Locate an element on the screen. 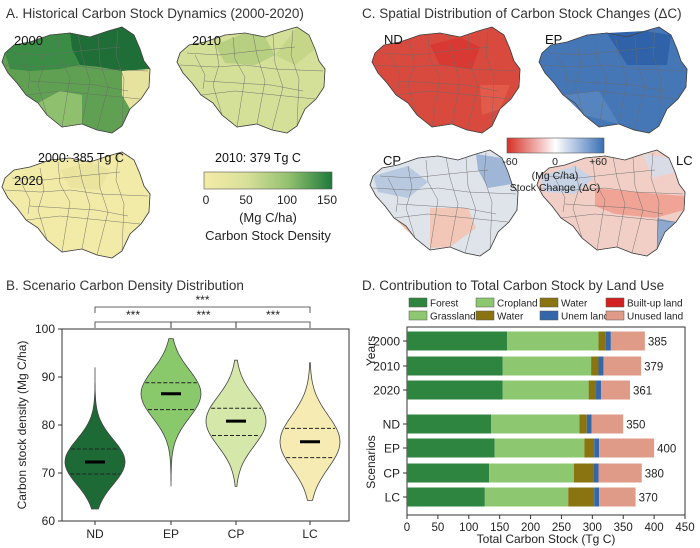 This screenshot has width=700, height=548. colorbar-a-tick-1: 50 is located at coordinates (246, 200).